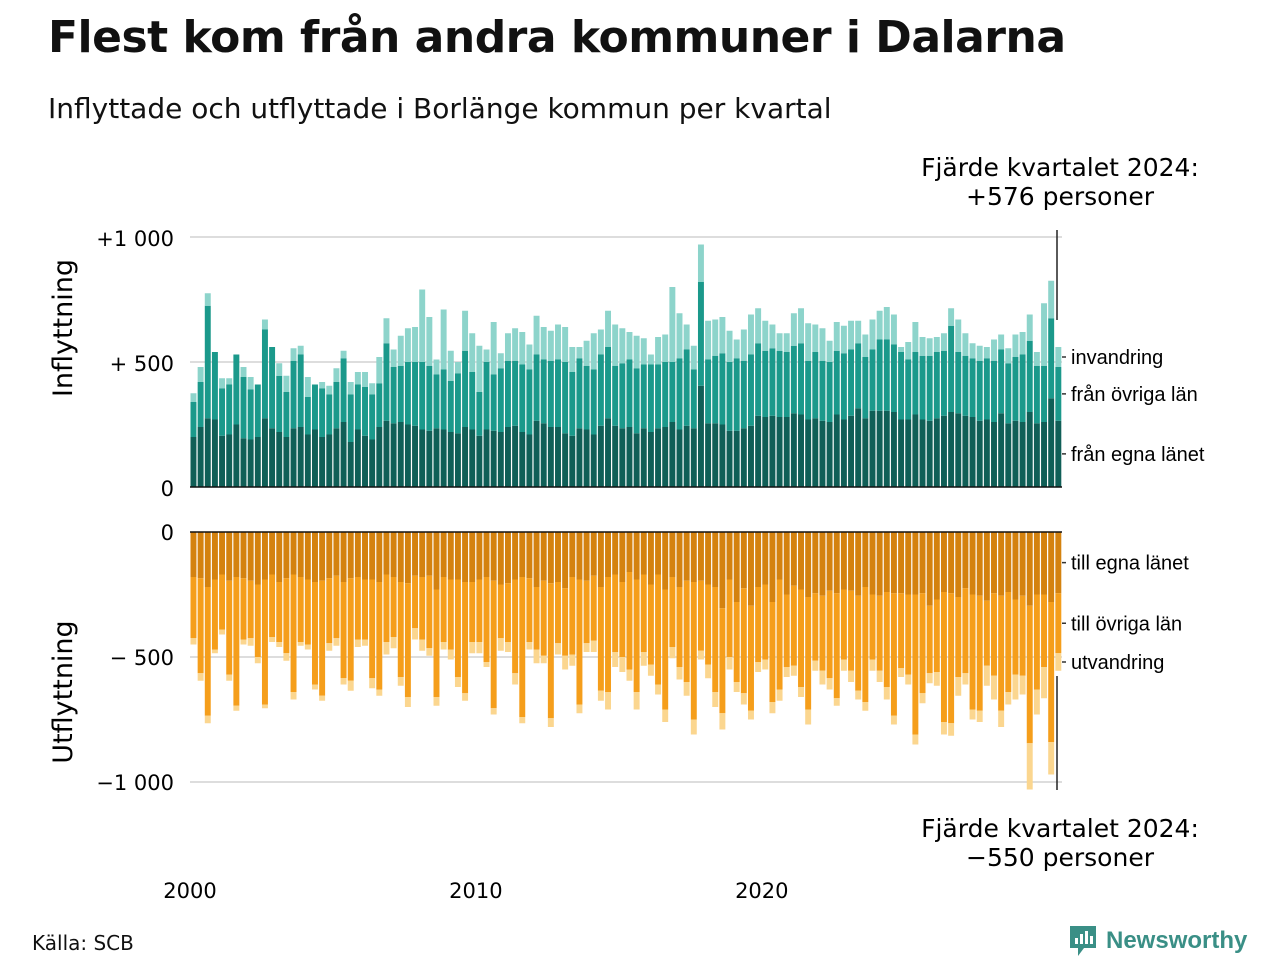 This screenshot has width=1280, height=960. I want to click on page-title: Flest kom från andra kommuner i Dalarna, so click(557, 37).